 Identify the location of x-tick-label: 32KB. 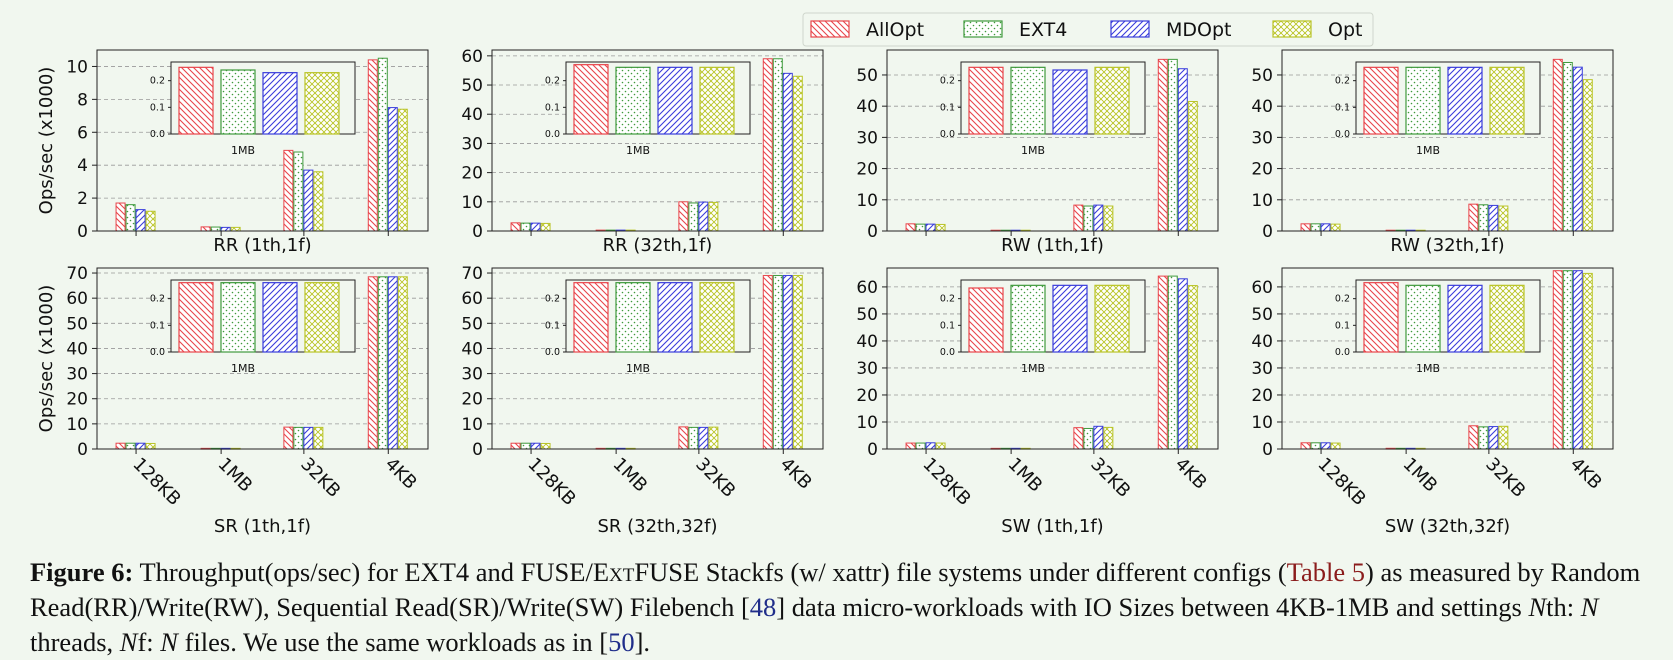
(320, 478).